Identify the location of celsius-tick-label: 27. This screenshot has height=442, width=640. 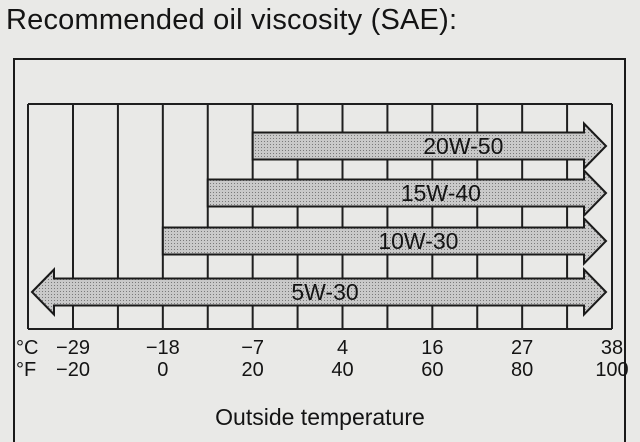
(522, 348).